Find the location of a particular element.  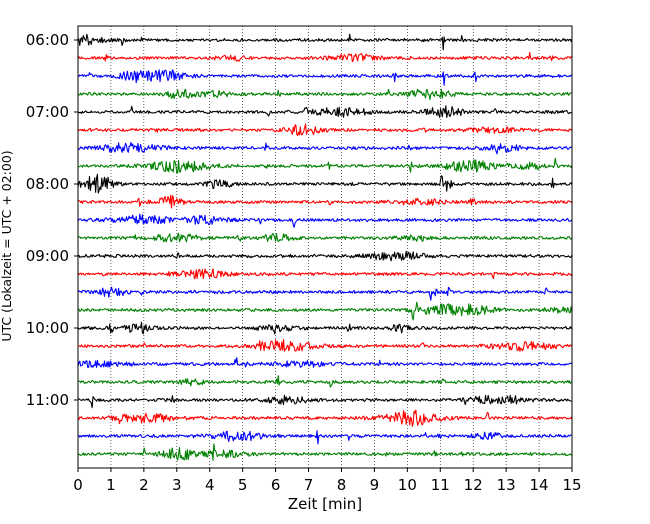

x-tick-label: 7 is located at coordinates (309, 485).